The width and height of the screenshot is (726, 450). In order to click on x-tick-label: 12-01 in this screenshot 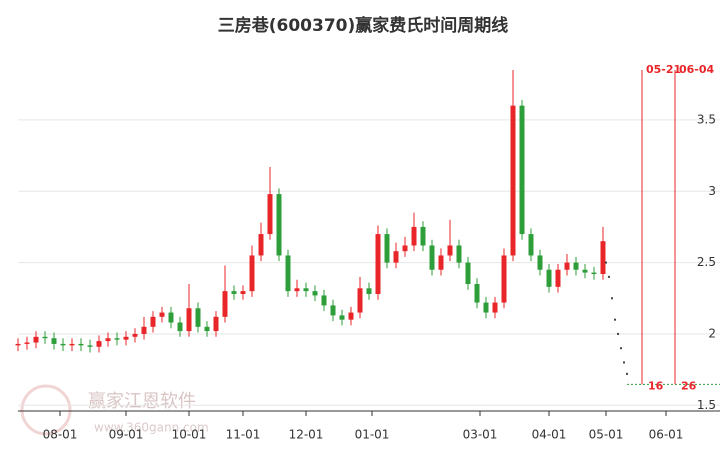, I will do `click(306, 435)`.